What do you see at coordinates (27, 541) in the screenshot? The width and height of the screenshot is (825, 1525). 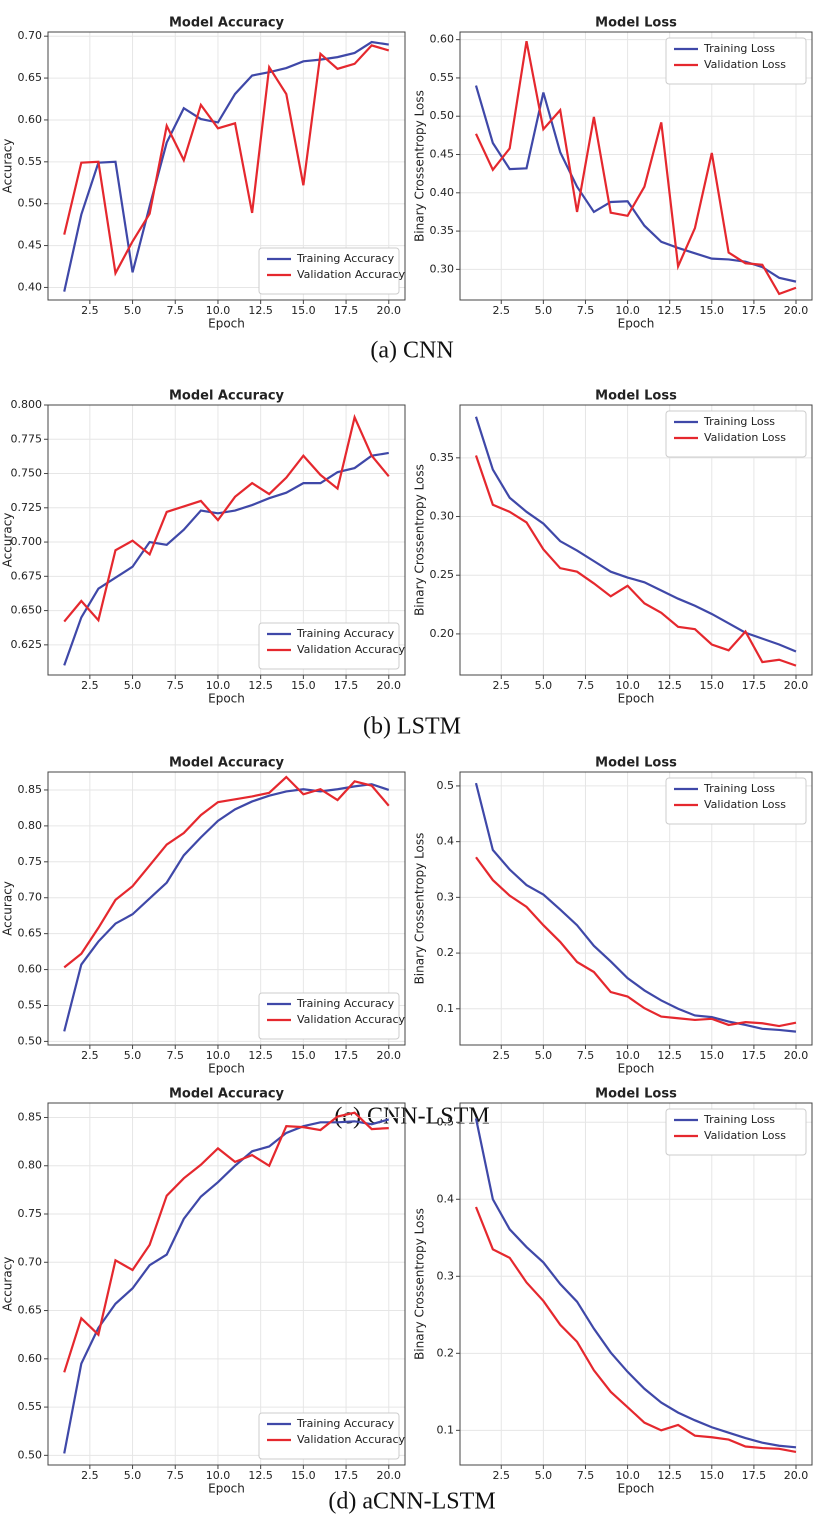 I see `y-tick-label: 0.700` at bounding box center [27, 541].